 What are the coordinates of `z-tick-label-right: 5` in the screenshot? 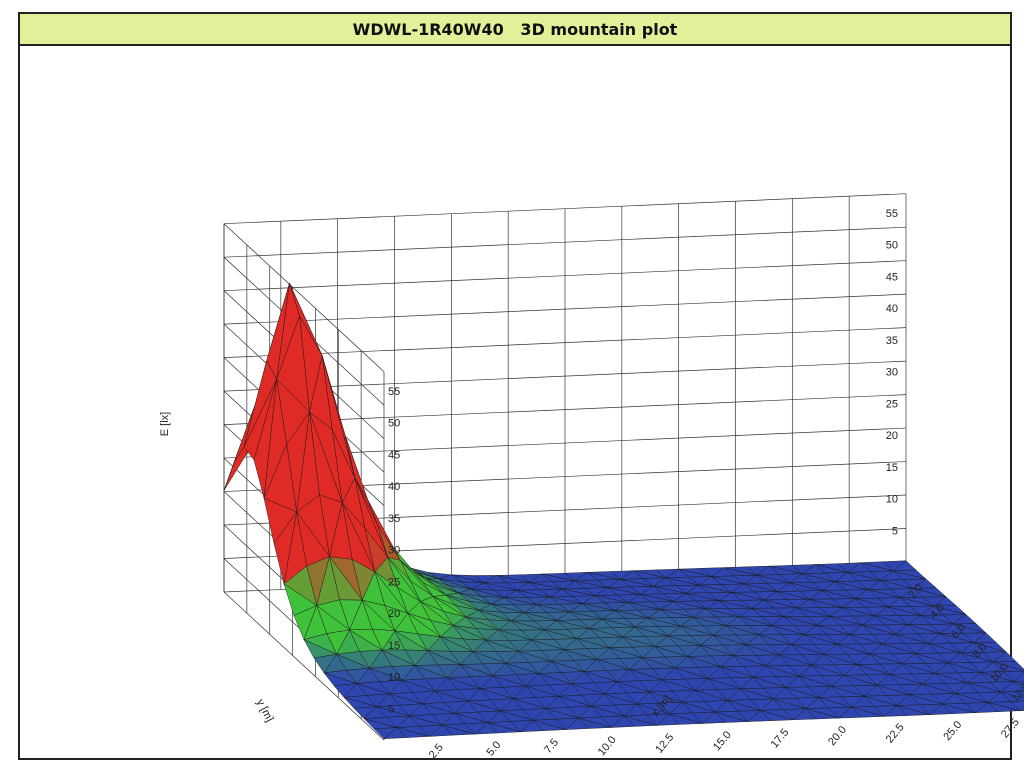 It's located at (391, 709).